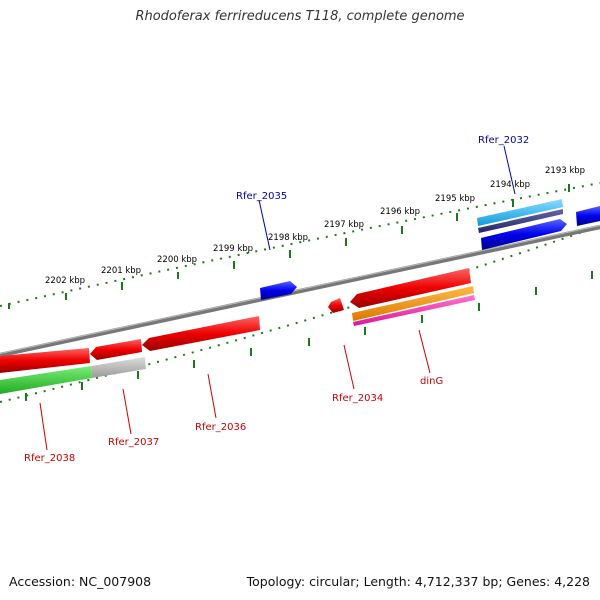 The image size is (600, 600). I want to click on tick-label: 2194 kbp, so click(510, 185).